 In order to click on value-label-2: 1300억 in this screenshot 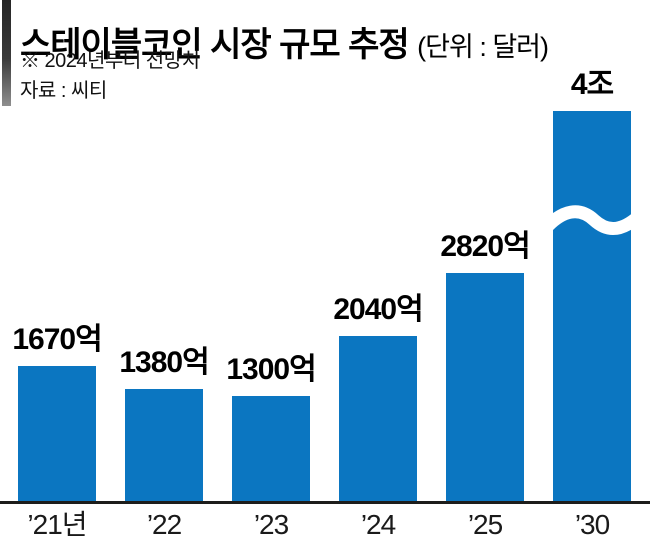, I will do `click(271, 369)`.